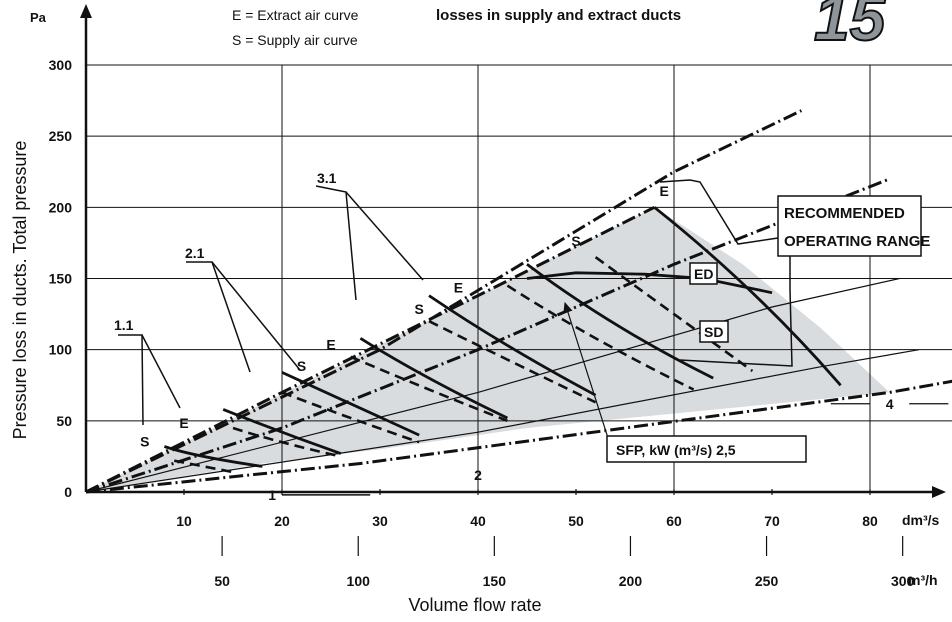 This screenshot has height=622, width=952. What do you see at coordinates (213, 456) in the screenshot?
I see `series-e1` at bounding box center [213, 456].